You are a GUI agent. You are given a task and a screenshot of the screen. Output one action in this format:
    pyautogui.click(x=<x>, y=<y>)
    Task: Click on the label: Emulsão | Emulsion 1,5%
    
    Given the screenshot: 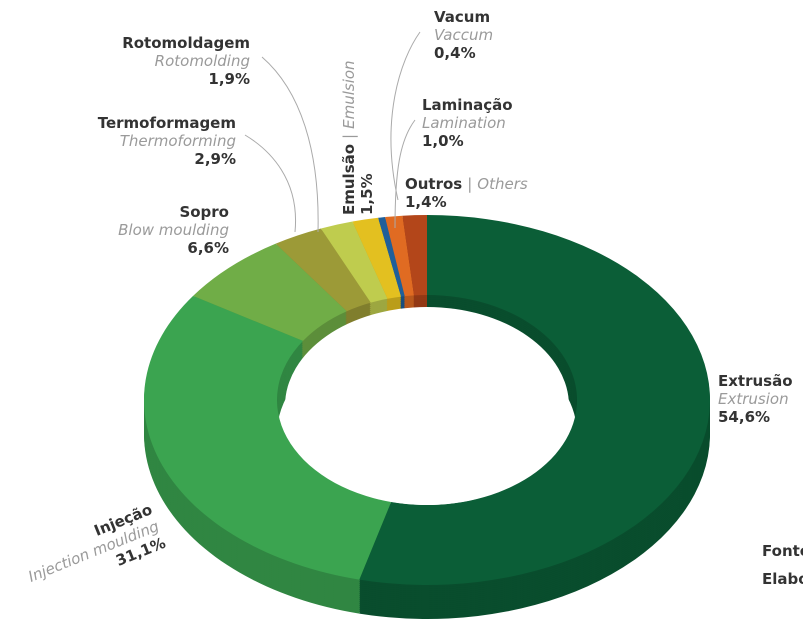 What is the action you would take?
    pyautogui.click(x=358, y=137)
    